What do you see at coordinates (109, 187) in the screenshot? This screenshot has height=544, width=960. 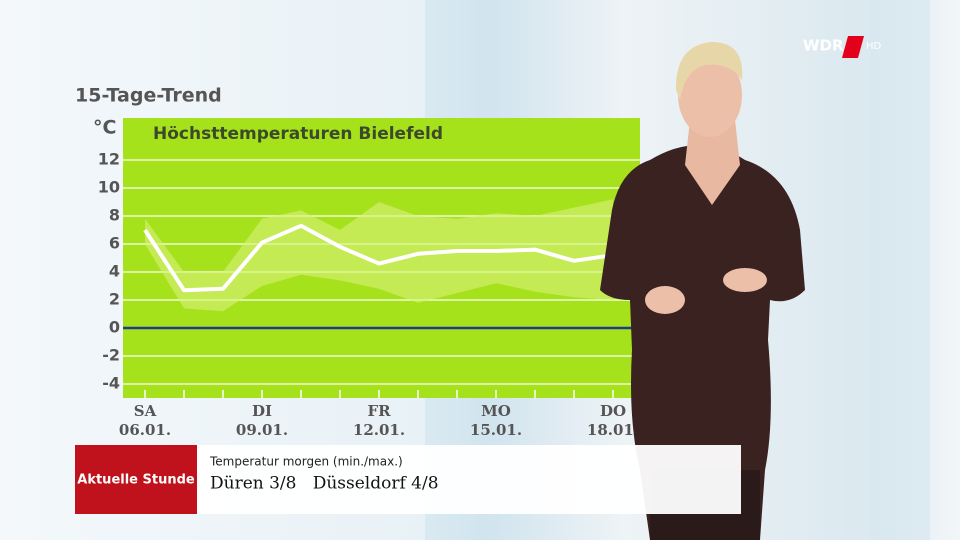 I see `y-tick-label: 10` at bounding box center [109, 187].